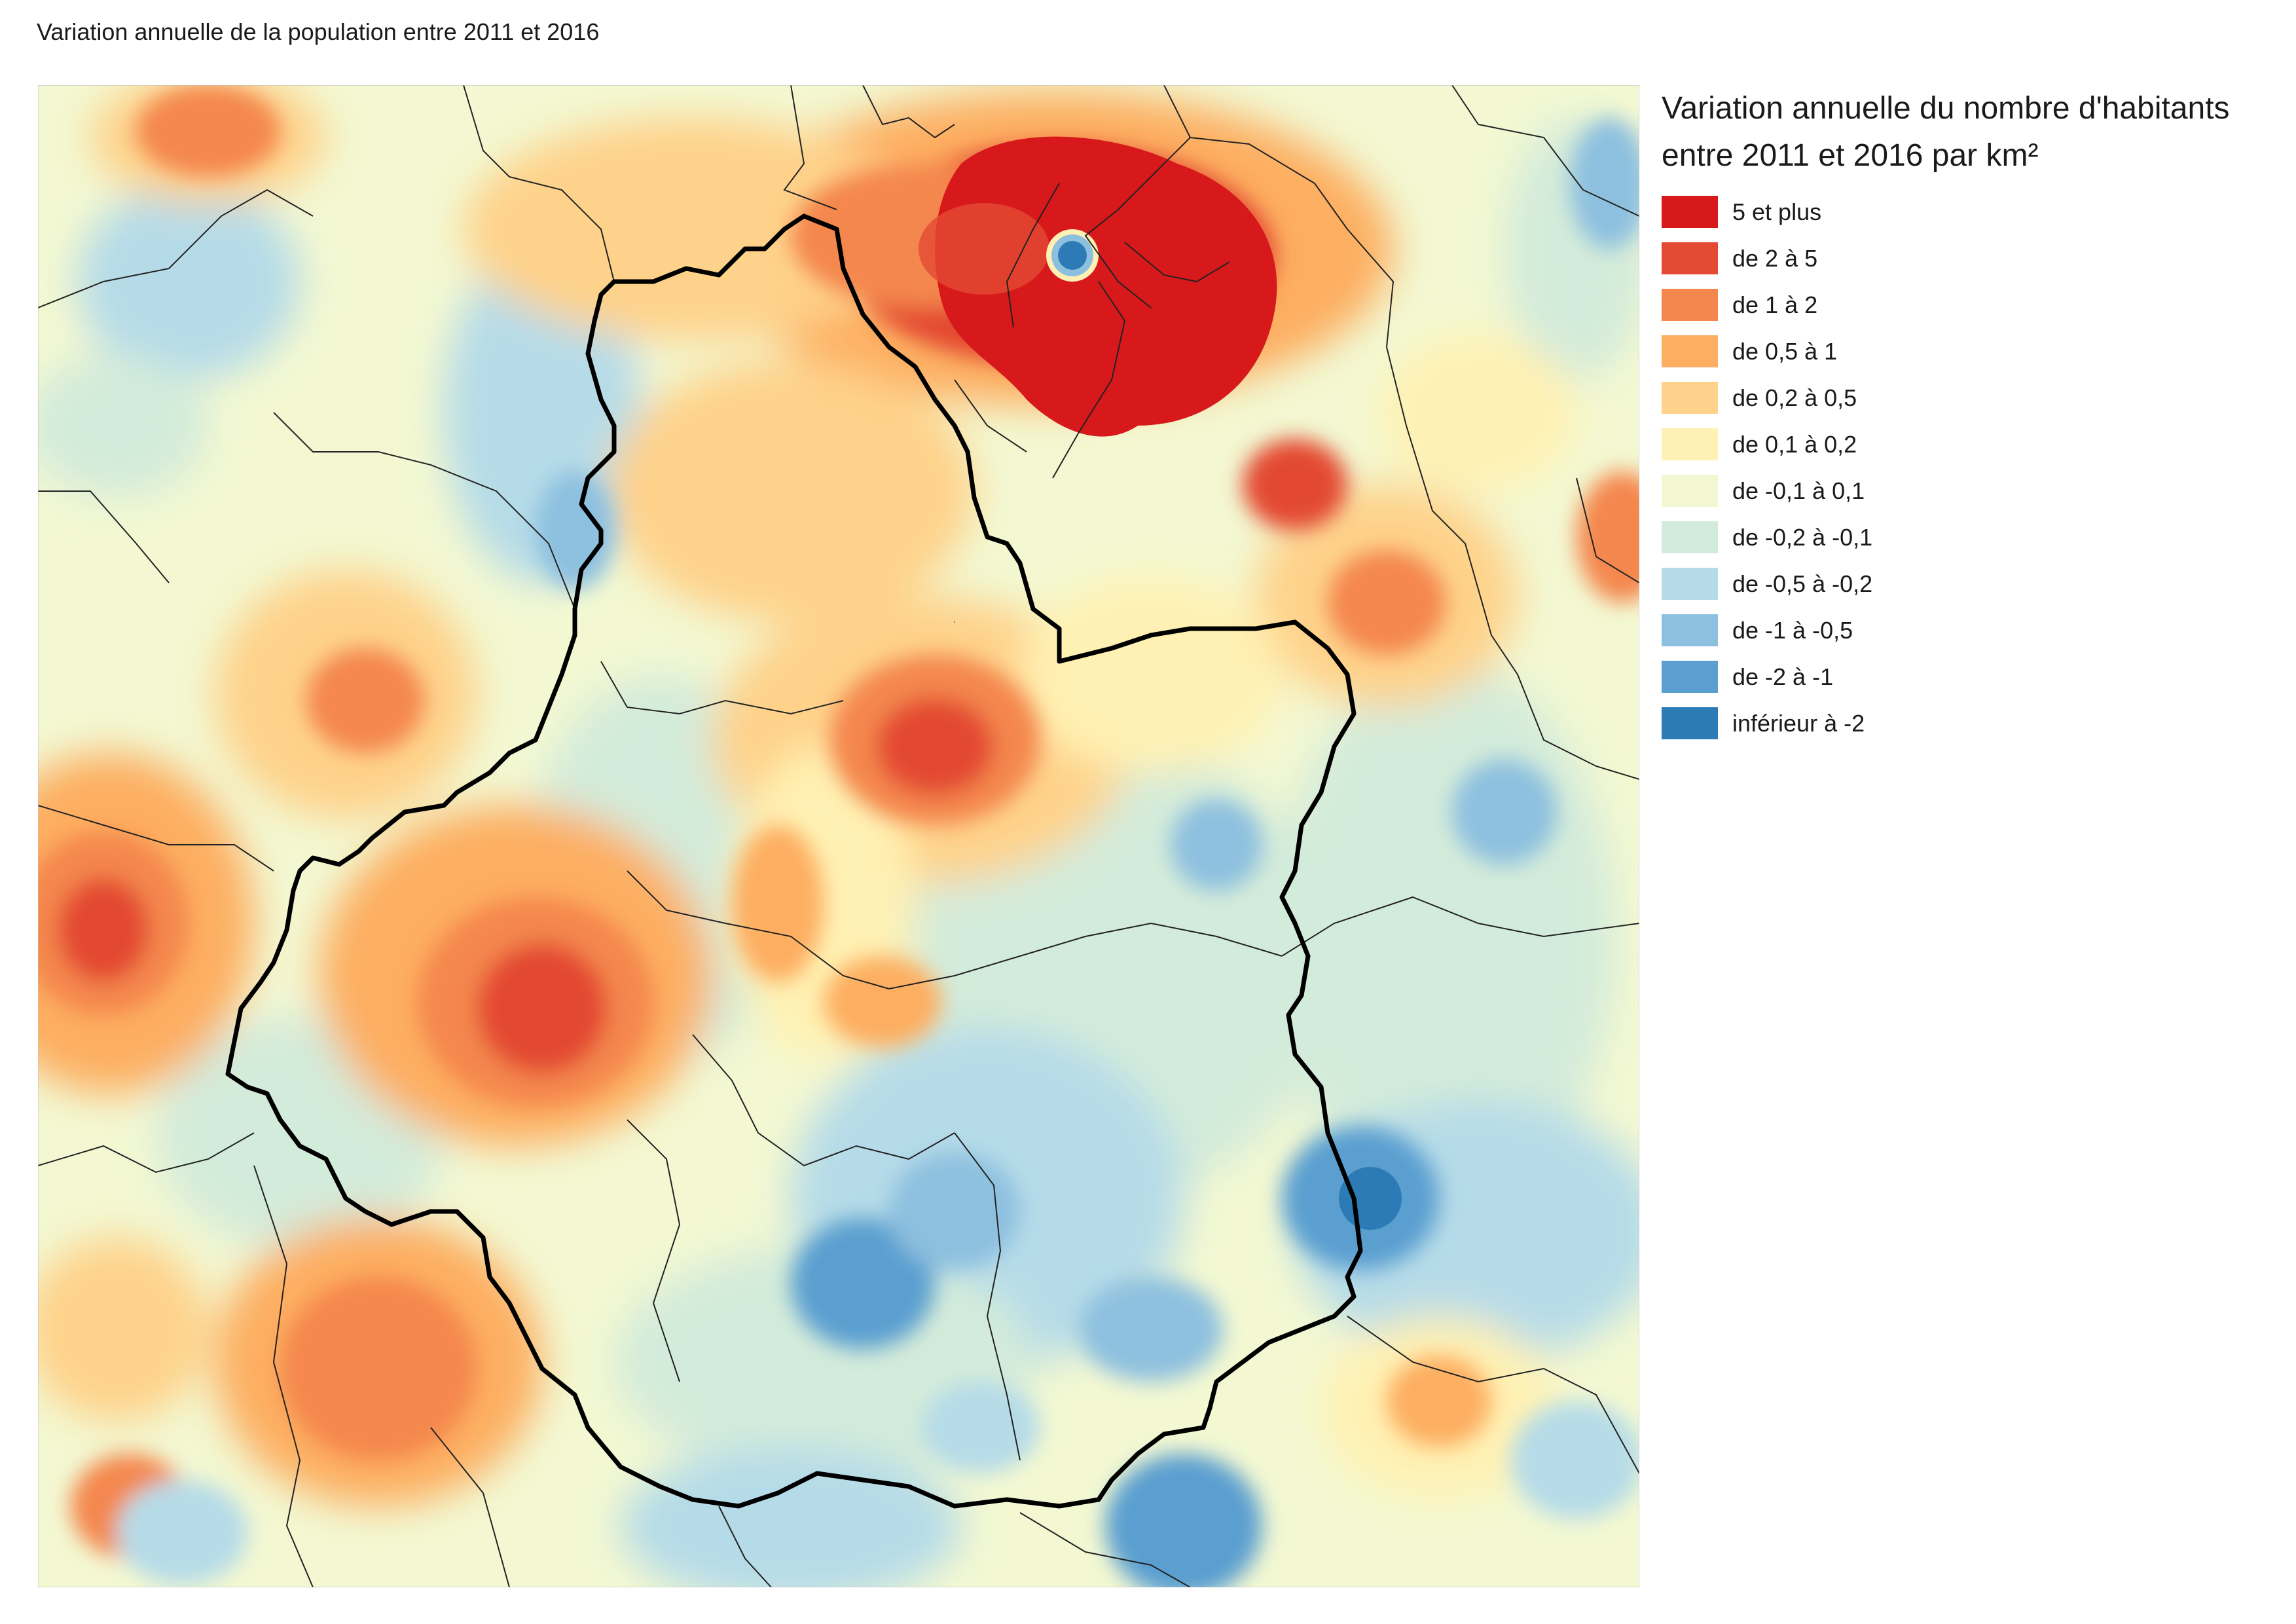 The image size is (2296, 1624). Describe the element at coordinates (1969, 491) in the screenshot. I see `legend-item: de -0,1 à 0,1` at that location.